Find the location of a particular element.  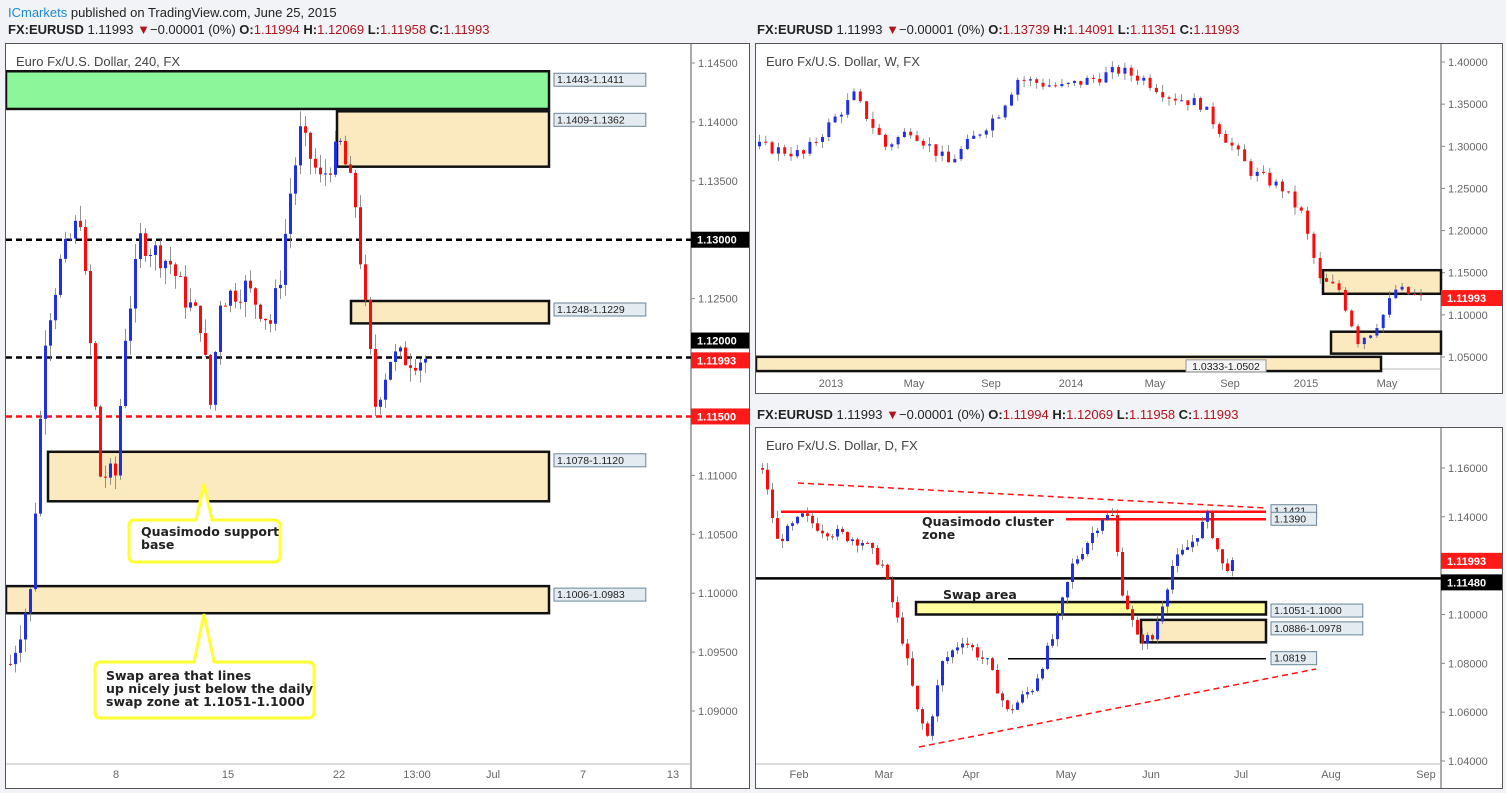

time-tick-label: Aug is located at coordinates (1331, 775).